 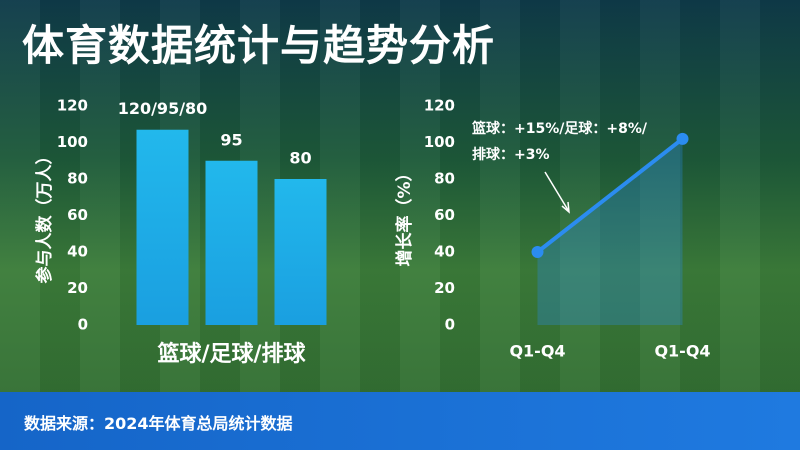 What do you see at coordinates (404, 215) in the screenshot?
I see `y-axis-label: 增长率（%）` at bounding box center [404, 215].